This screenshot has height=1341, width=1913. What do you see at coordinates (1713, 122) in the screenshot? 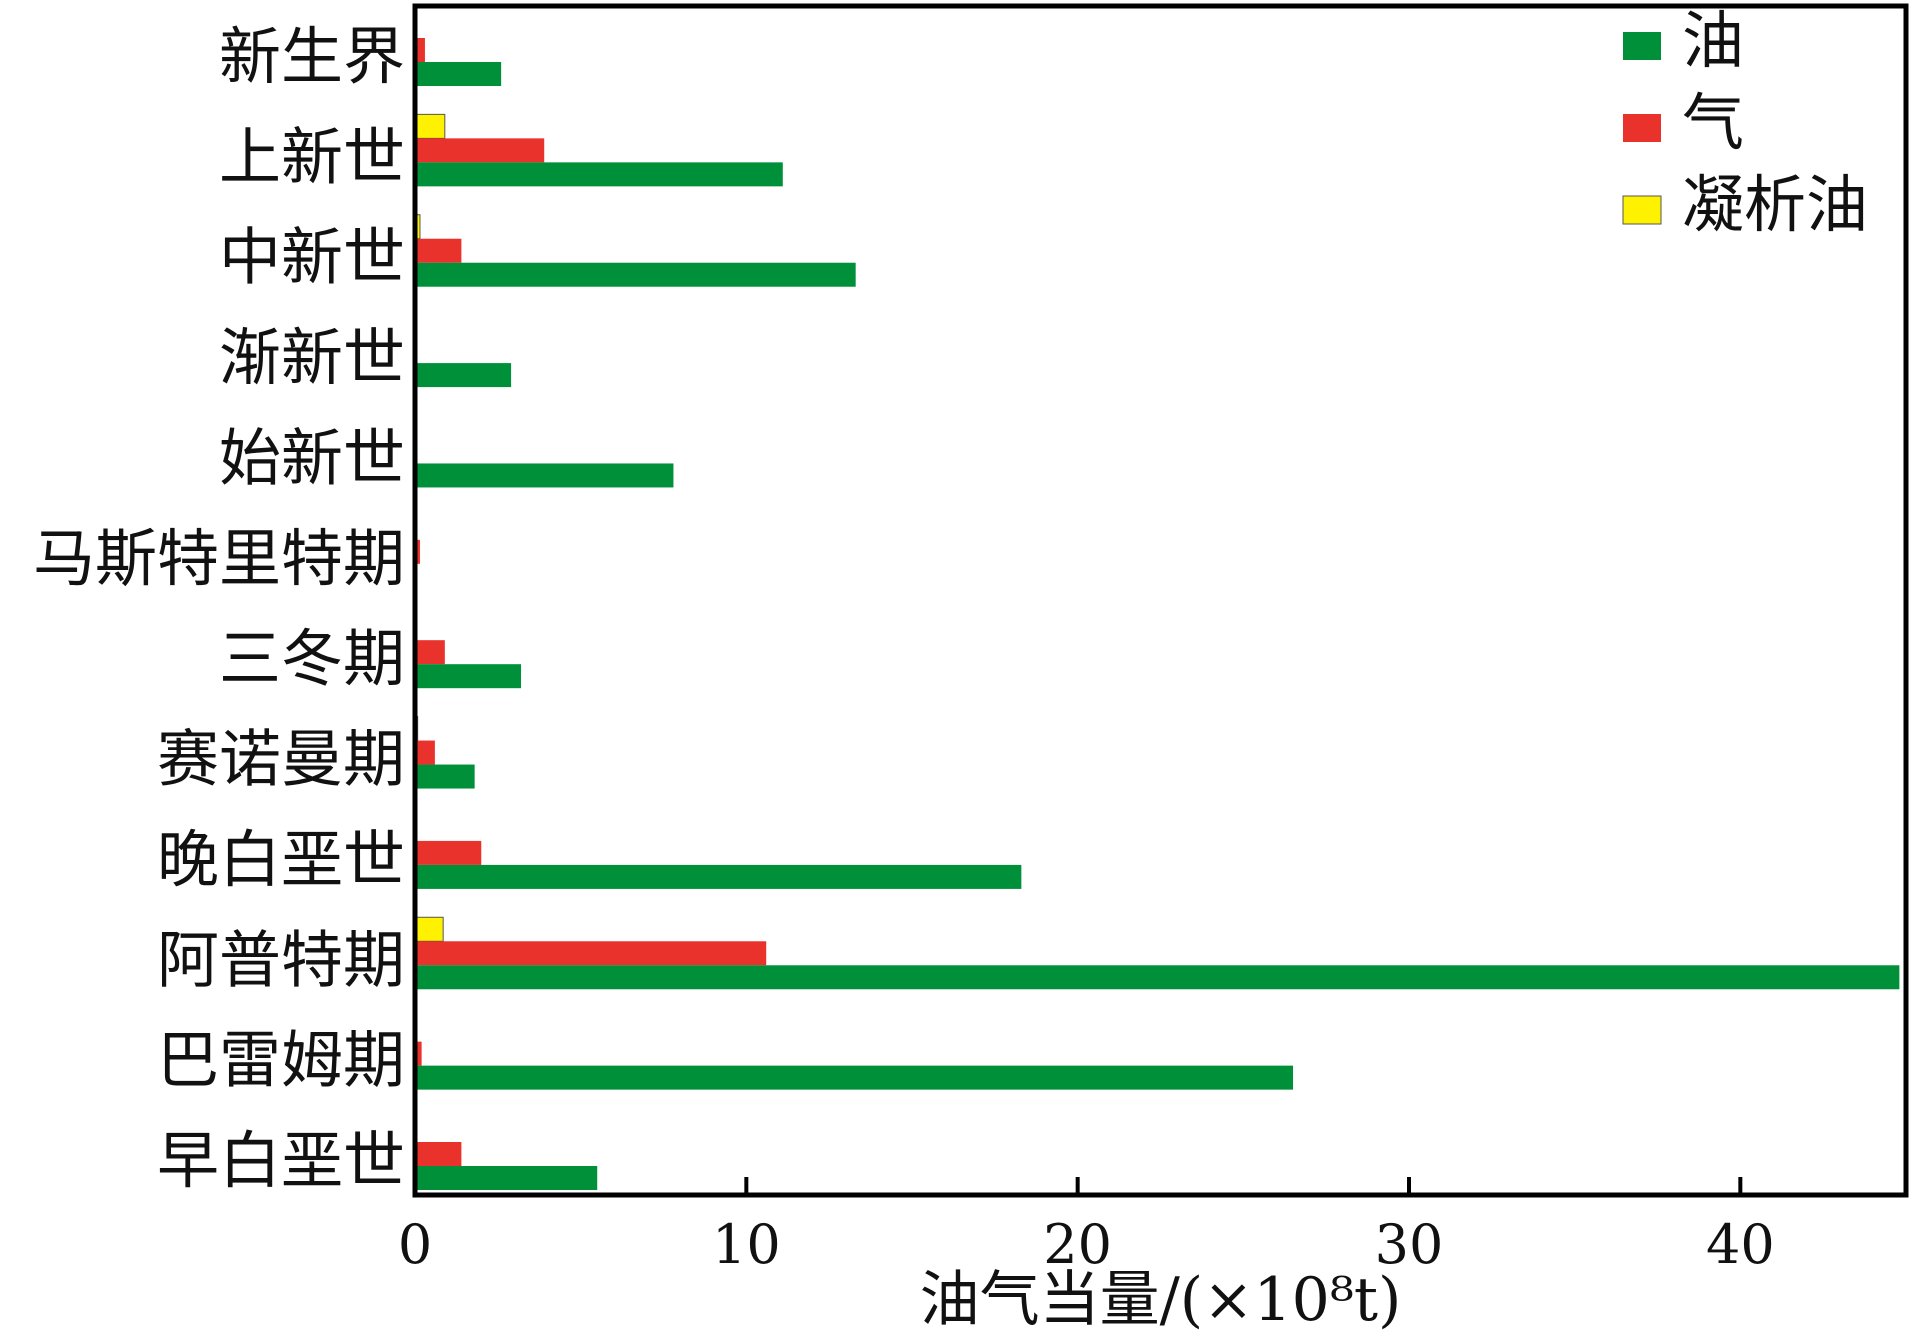
I see `legend-label: 气` at bounding box center [1713, 122].